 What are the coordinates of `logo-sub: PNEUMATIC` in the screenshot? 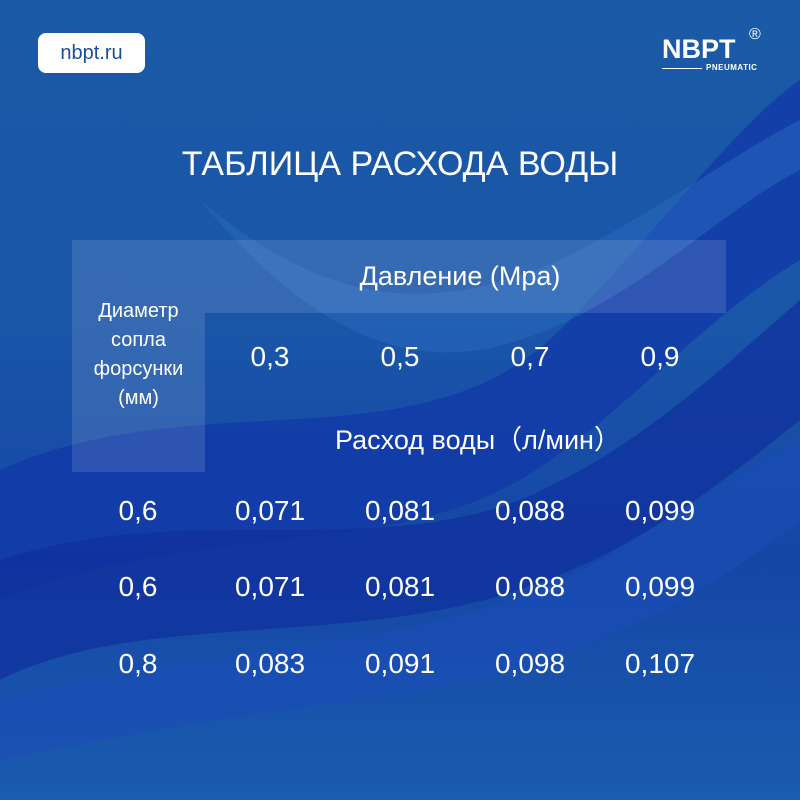 It's located at (732, 67).